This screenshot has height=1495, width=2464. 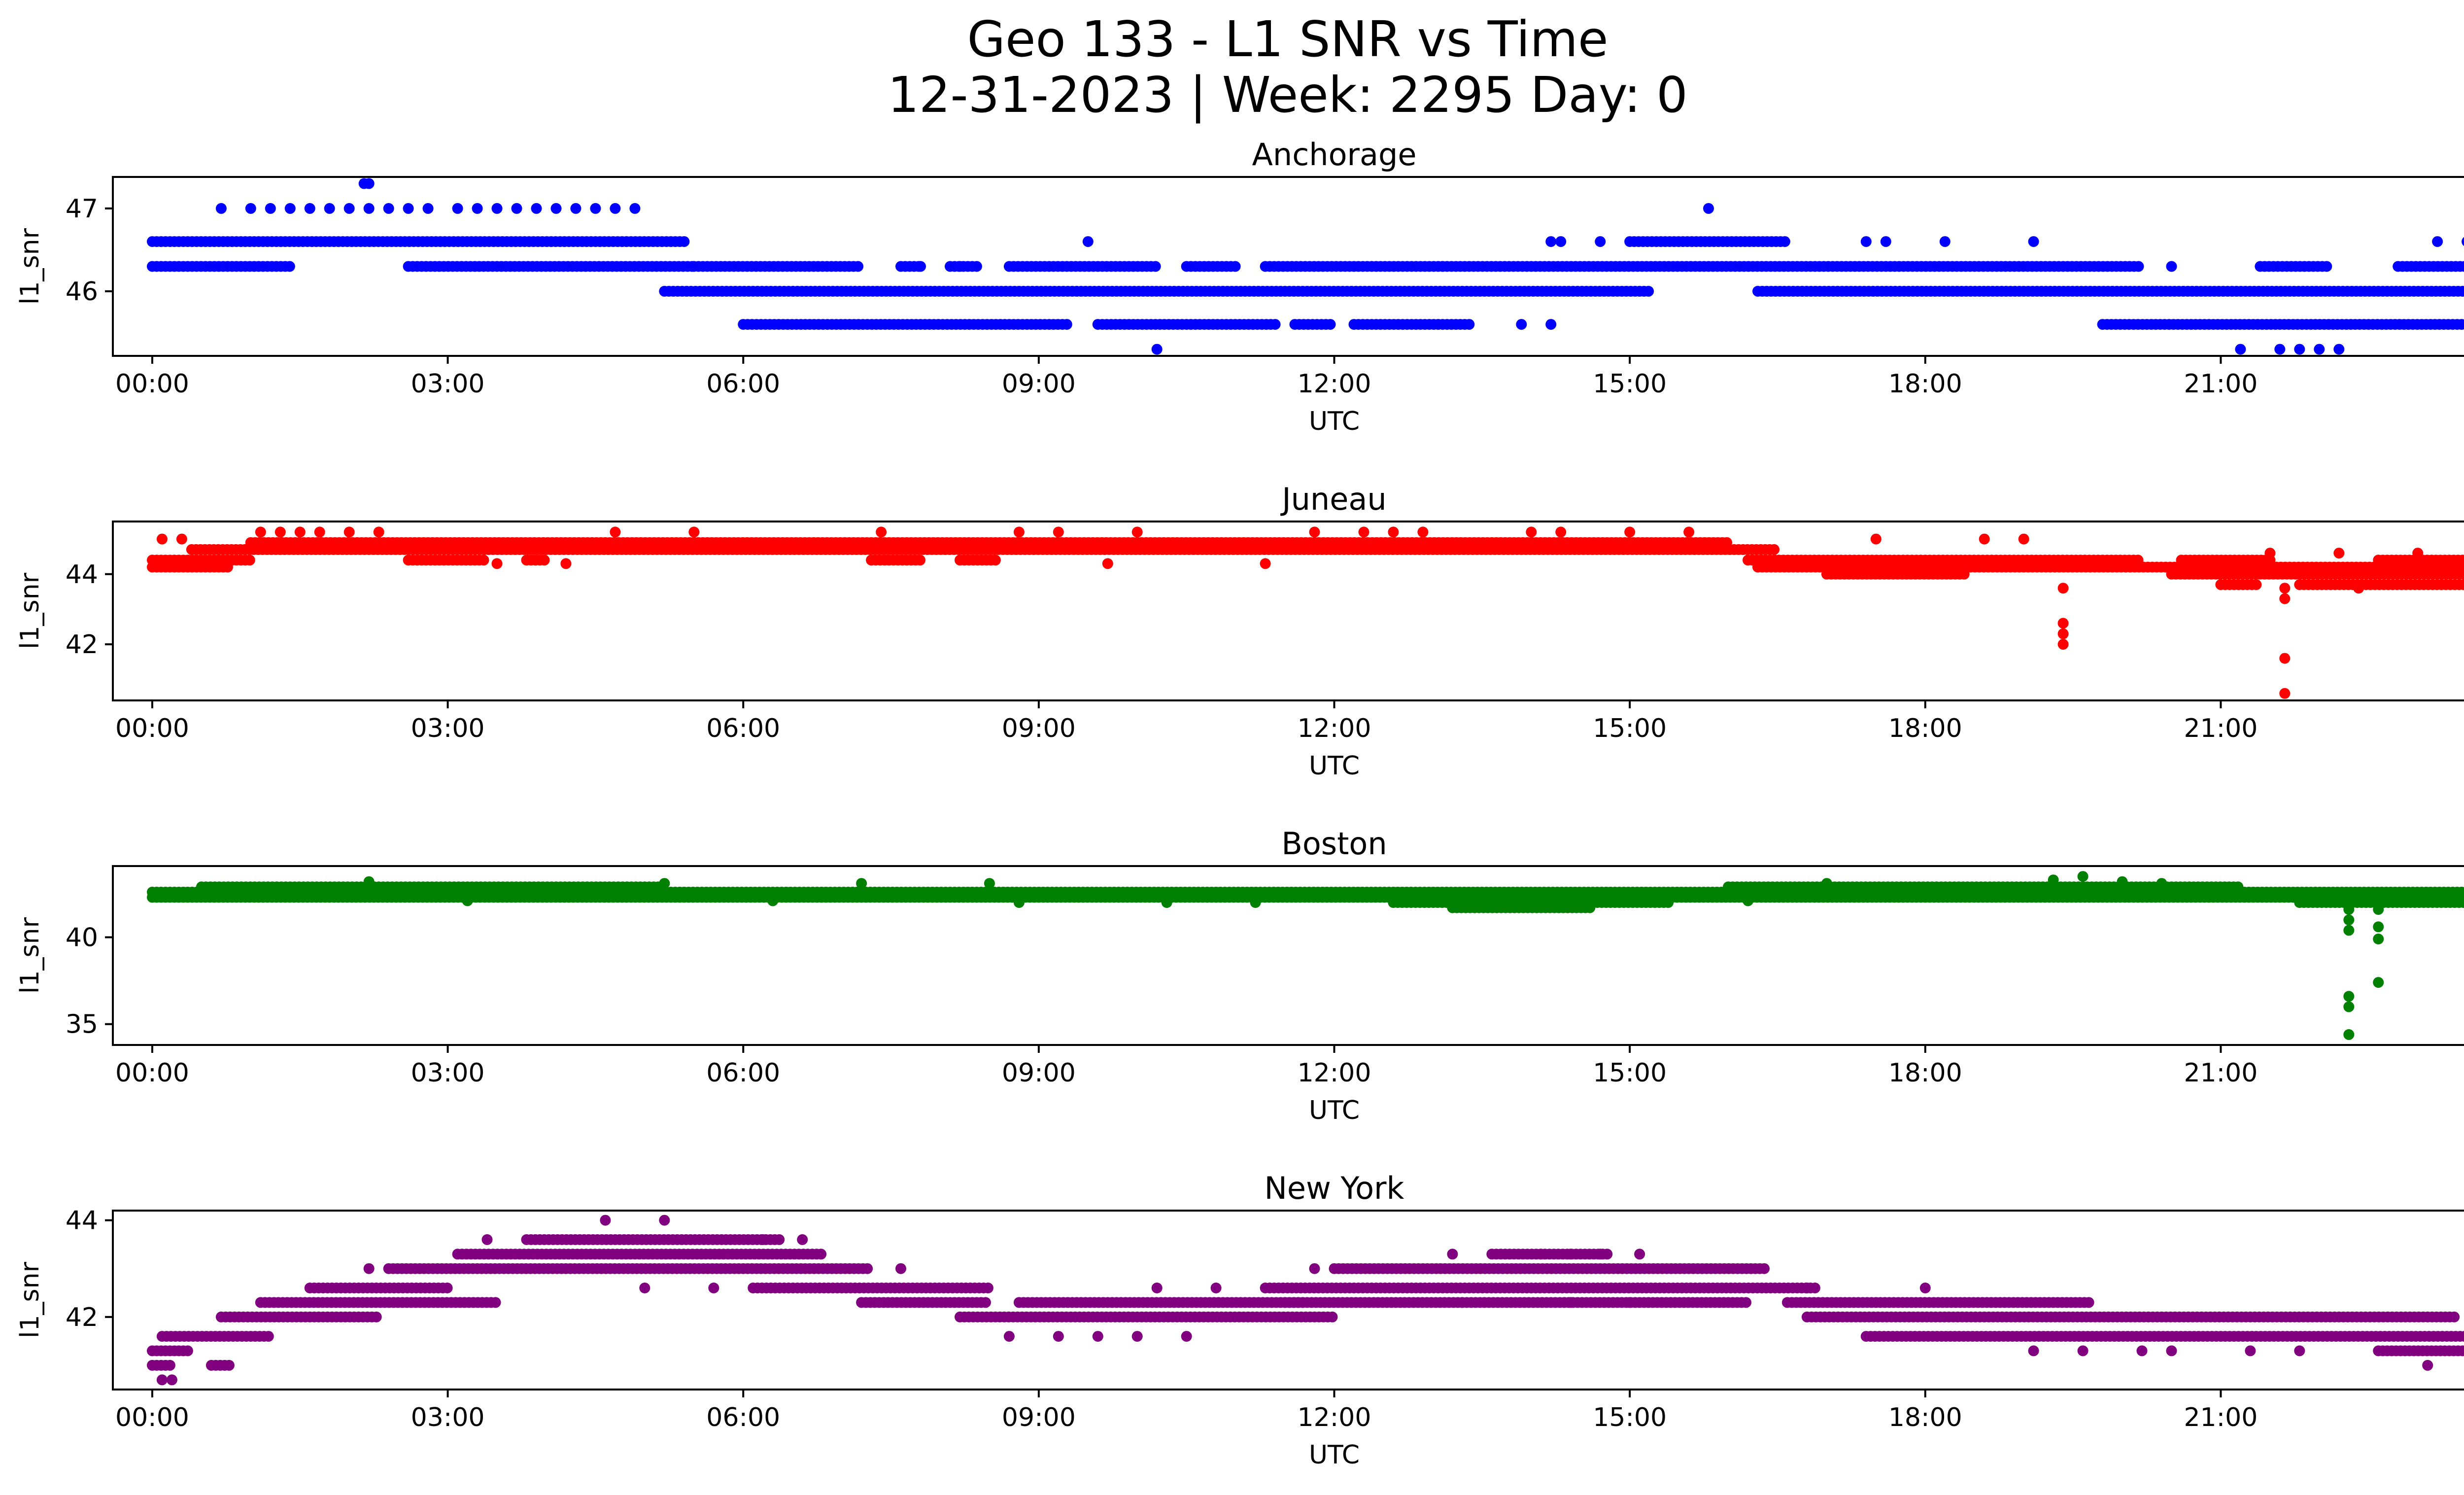 I want to click on y-tick-label: 47, so click(x=82, y=209).